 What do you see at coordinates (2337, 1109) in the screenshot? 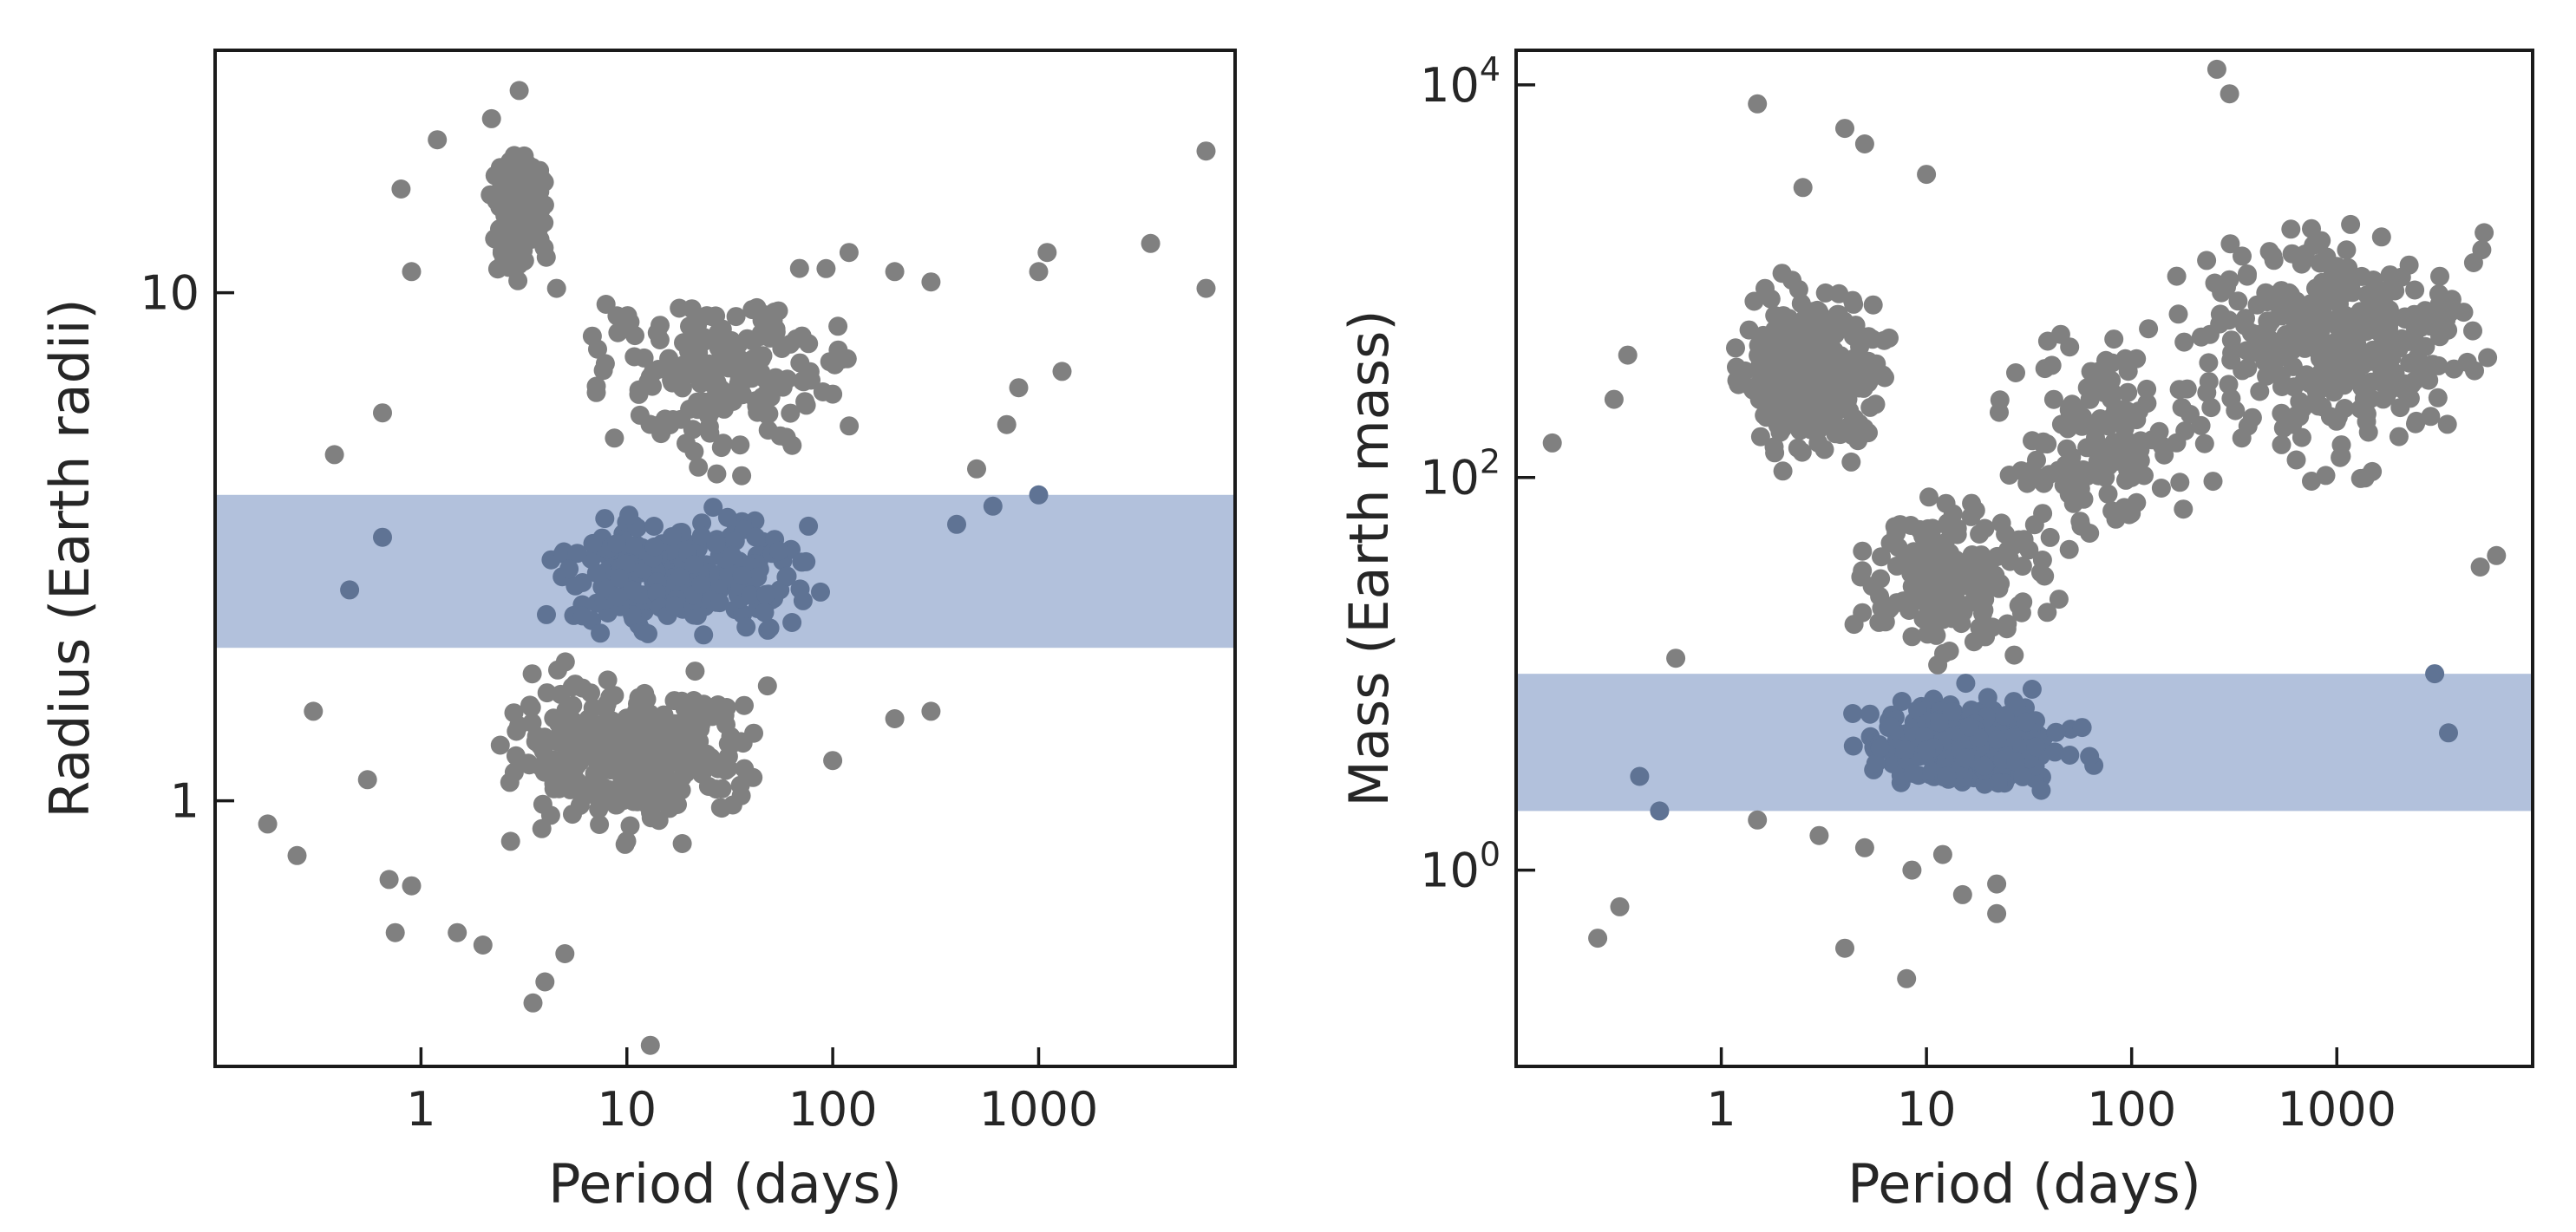
I see `mass-x-tick-label: 1000` at bounding box center [2337, 1109].